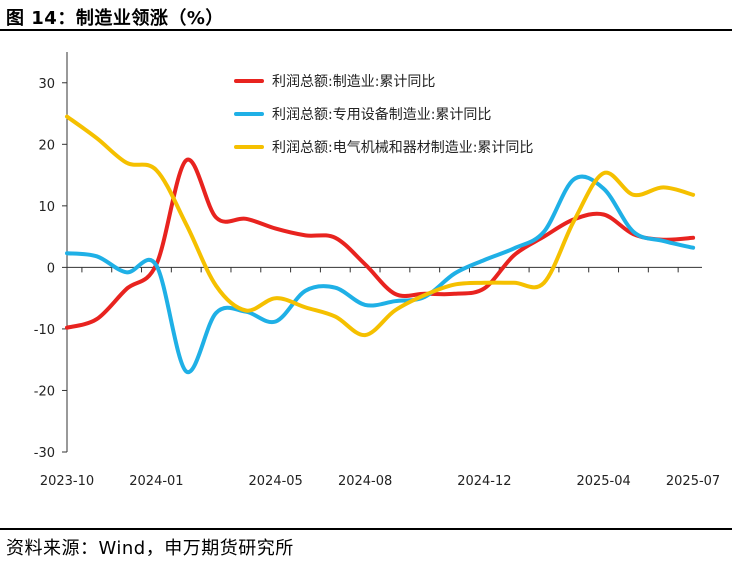 The height and width of the screenshot is (564, 732). What do you see at coordinates (693, 481) in the screenshot?
I see `x-tick-label: 2025-07` at bounding box center [693, 481].